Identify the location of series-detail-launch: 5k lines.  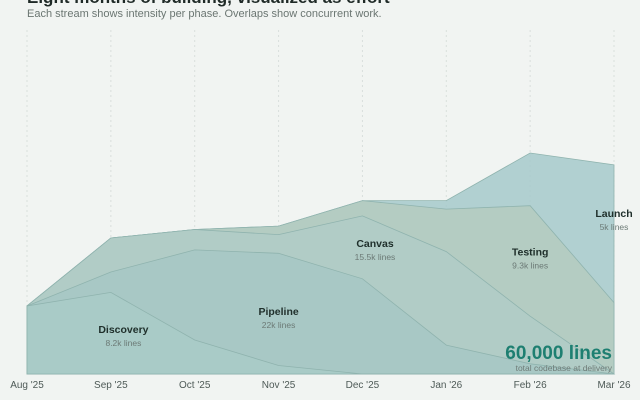
(614, 227).